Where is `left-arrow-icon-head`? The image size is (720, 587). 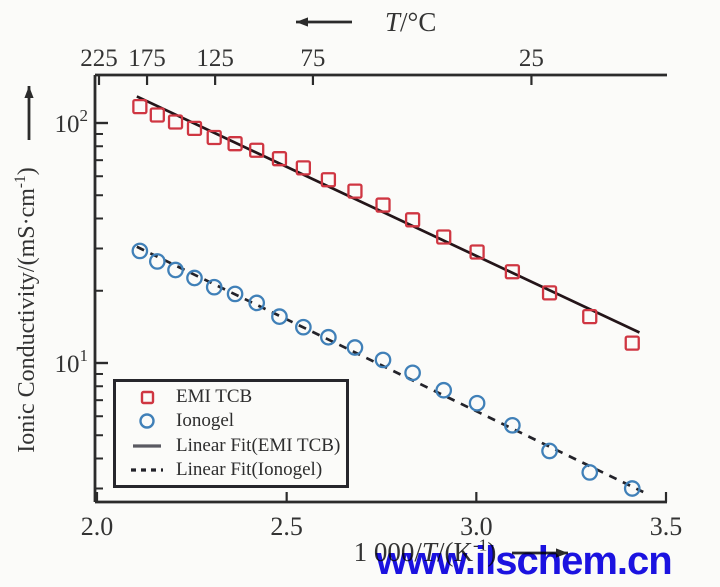 left-arrow-icon-head is located at coordinates (302, 22).